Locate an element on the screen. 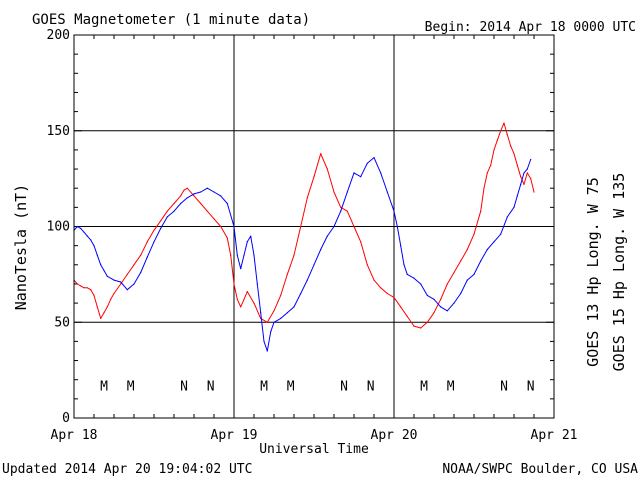 Image resolution: width=640 pixels, height=480 pixels. y-tick-label: 150 is located at coordinates (58, 131).